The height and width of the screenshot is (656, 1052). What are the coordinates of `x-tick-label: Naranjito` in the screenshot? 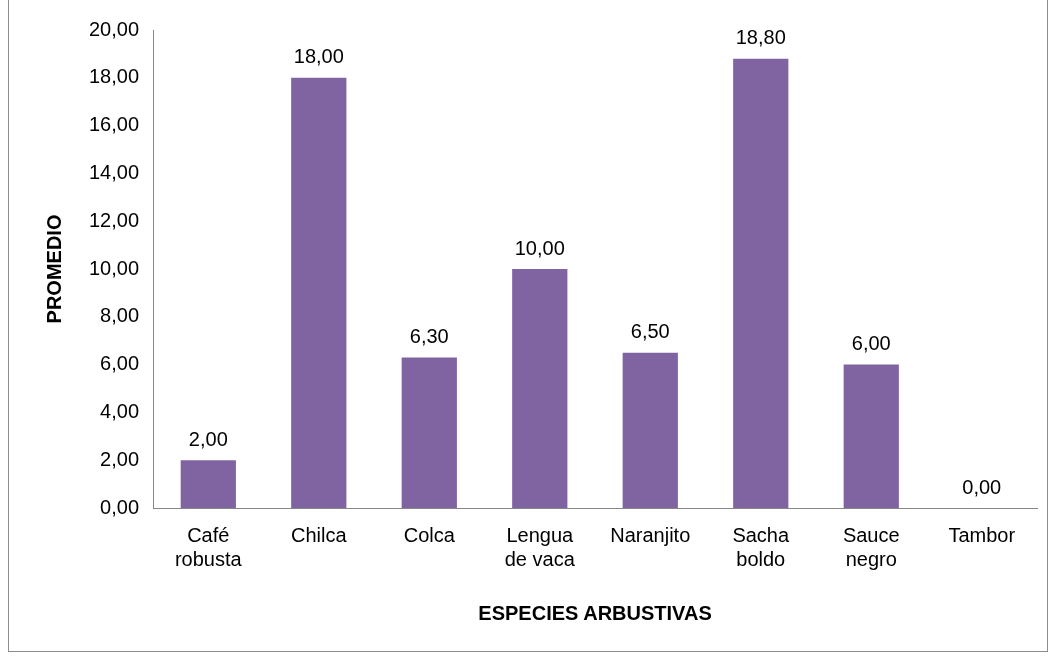 It's located at (650, 534).